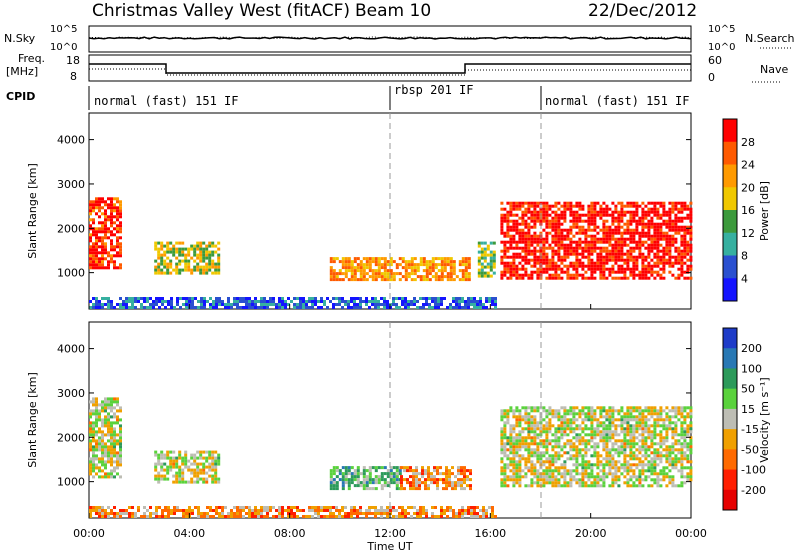 The width and height of the screenshot is (800, 554). What do you see at coordinates (748, 409) in the screenshot?
I see `velocity-colorbar-tick: 15` at bounding box center [748, 409].